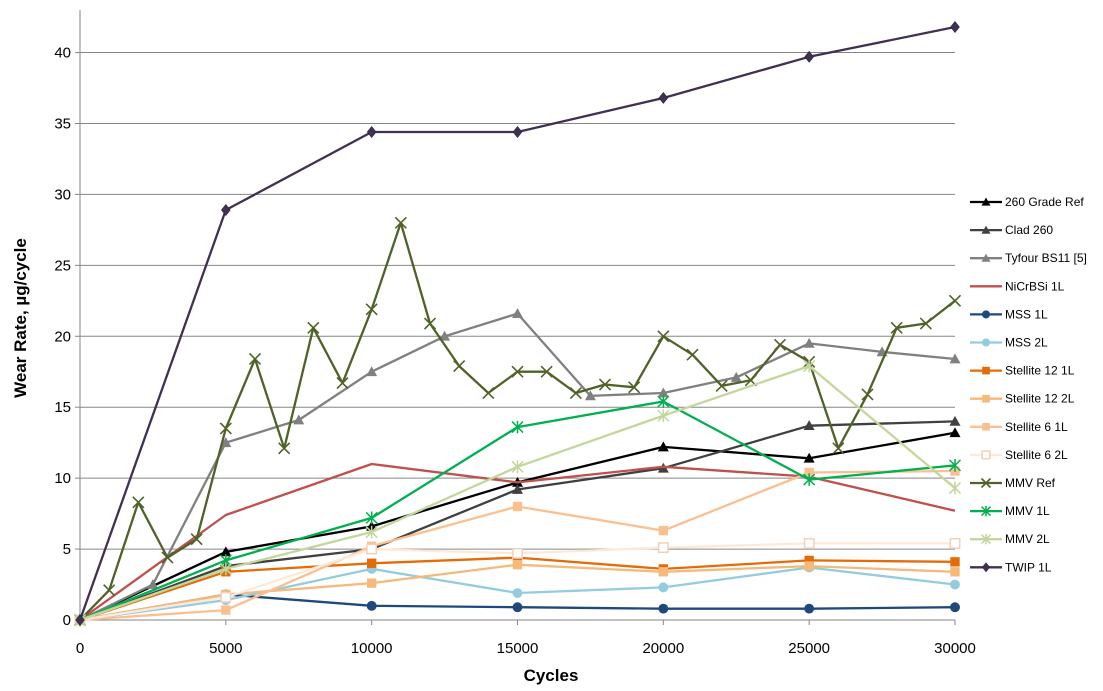  I want to click on legend-label: 260 Grade Ref, so click(1044, 202).